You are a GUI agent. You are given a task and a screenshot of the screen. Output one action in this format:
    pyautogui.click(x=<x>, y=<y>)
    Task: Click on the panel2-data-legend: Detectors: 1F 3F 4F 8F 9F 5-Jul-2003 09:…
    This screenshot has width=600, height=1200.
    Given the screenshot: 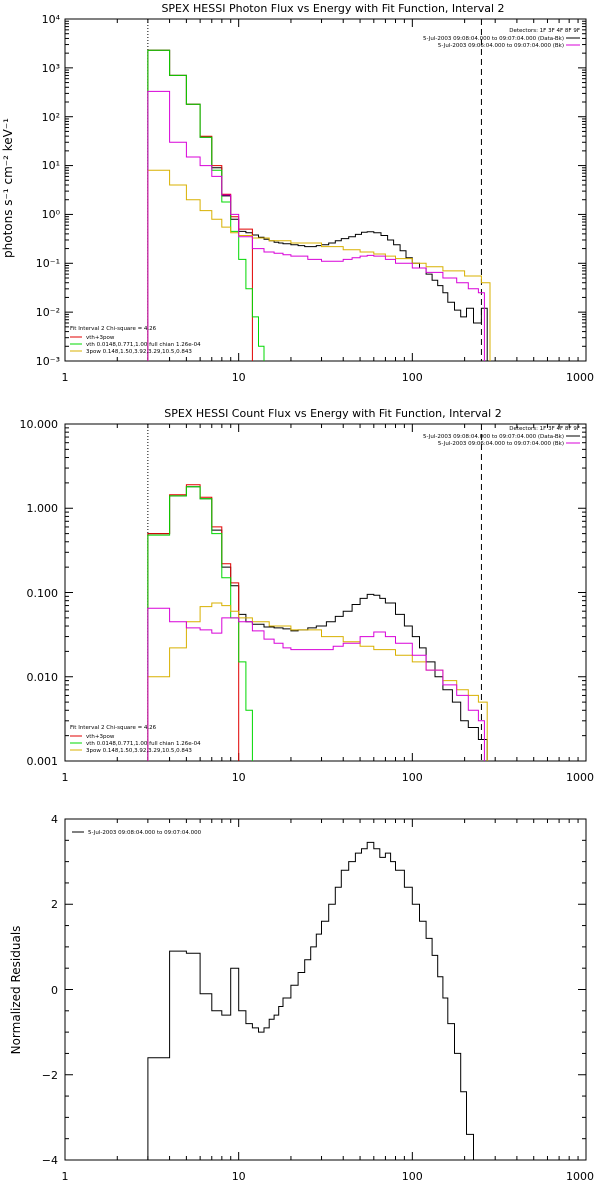 What is the action you would take?
    pyautogui.click(x=501, y=436)
    